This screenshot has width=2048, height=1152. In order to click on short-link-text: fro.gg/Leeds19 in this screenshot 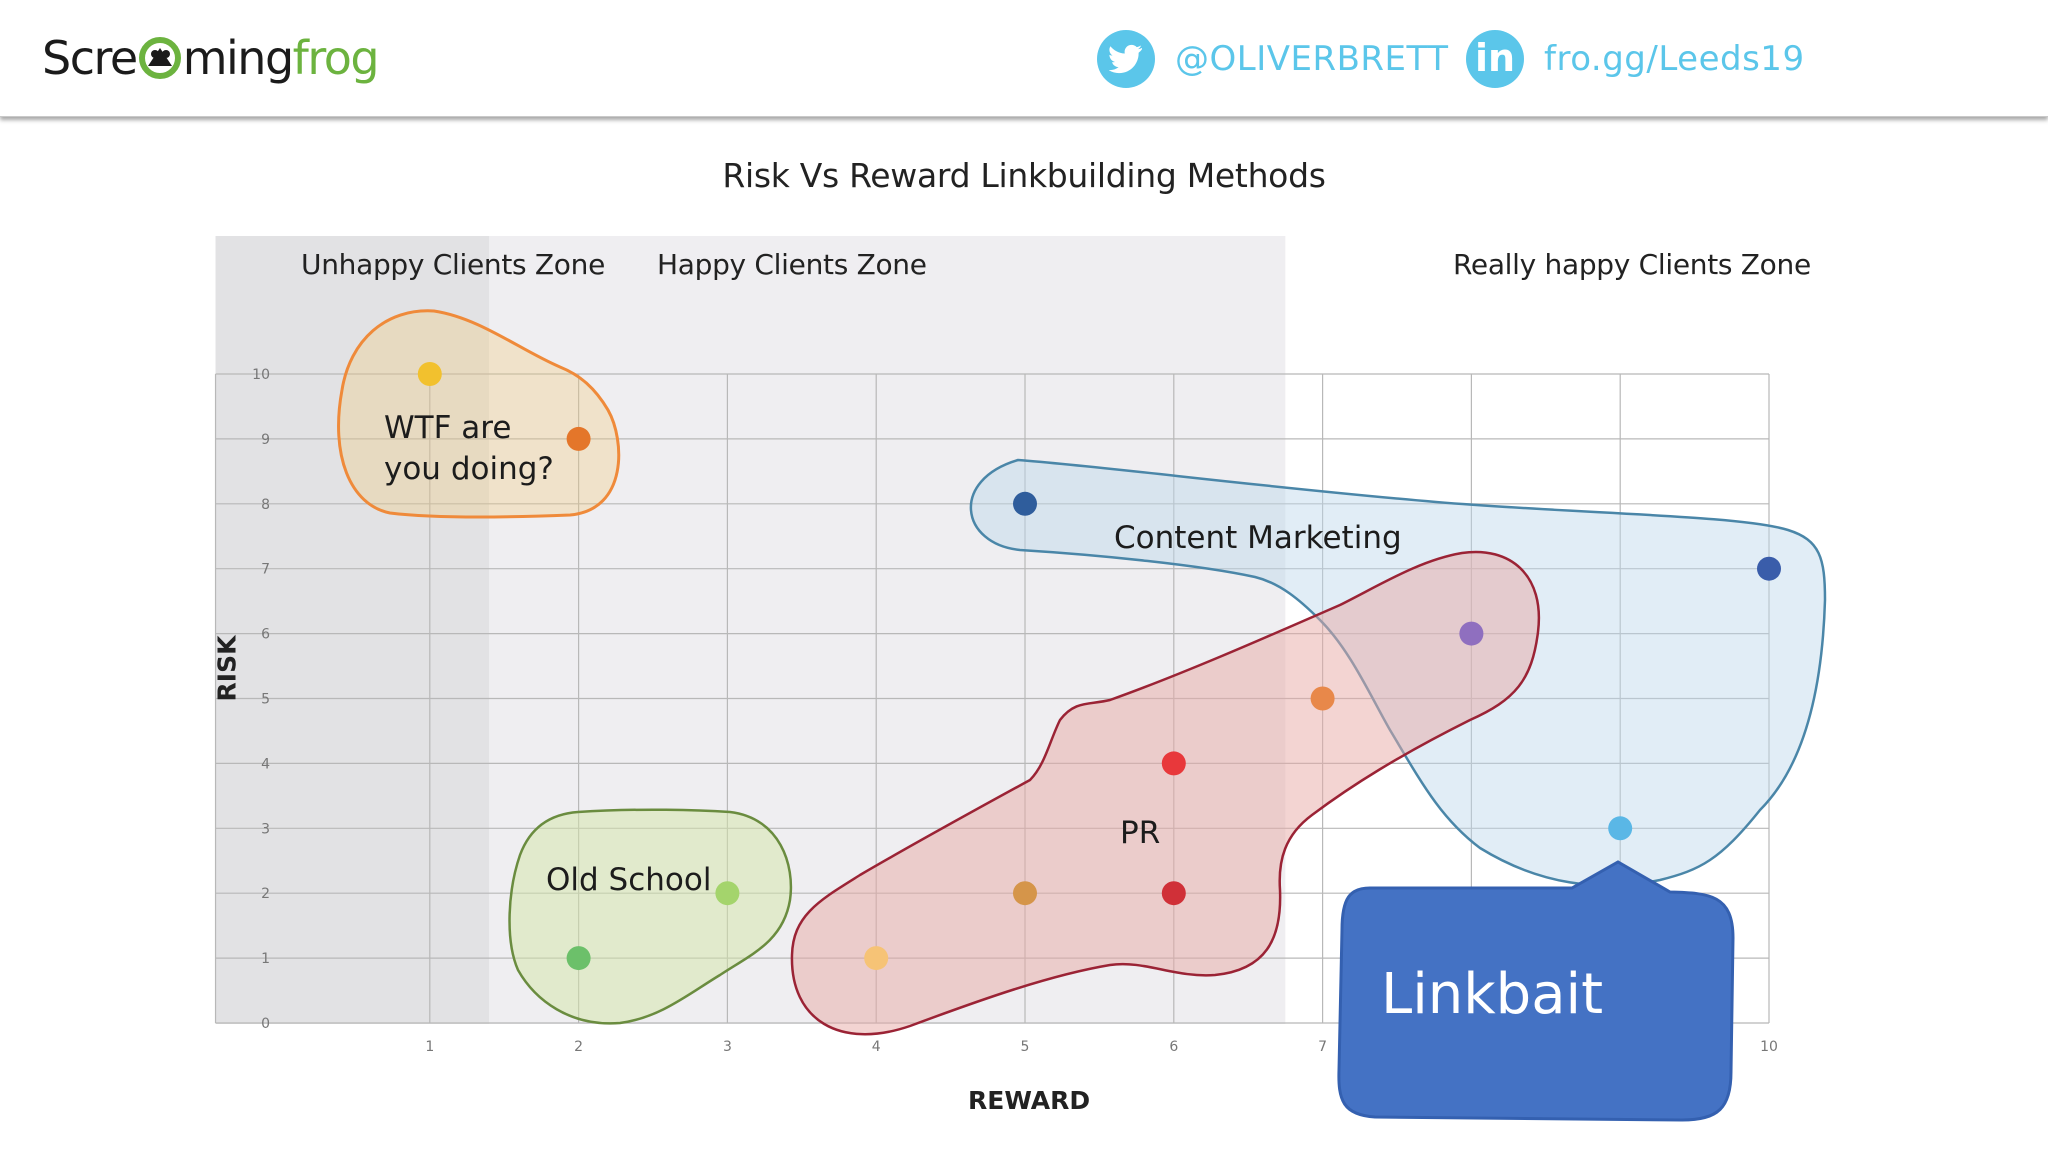, I will do `click(1674, 59)`.